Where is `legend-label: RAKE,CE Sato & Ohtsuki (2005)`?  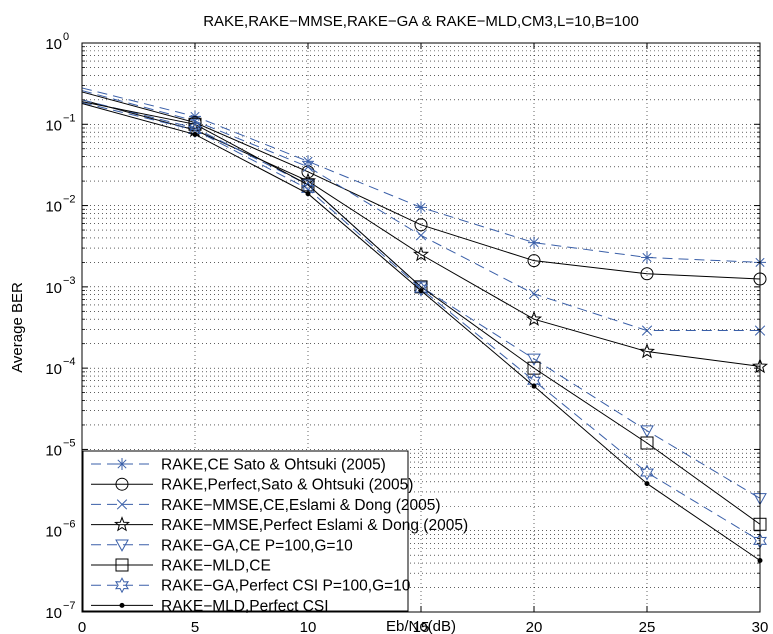 legend-label: RAKE,CE Sato & Ohtsuki (2005) is located at coordinates (273, 465).